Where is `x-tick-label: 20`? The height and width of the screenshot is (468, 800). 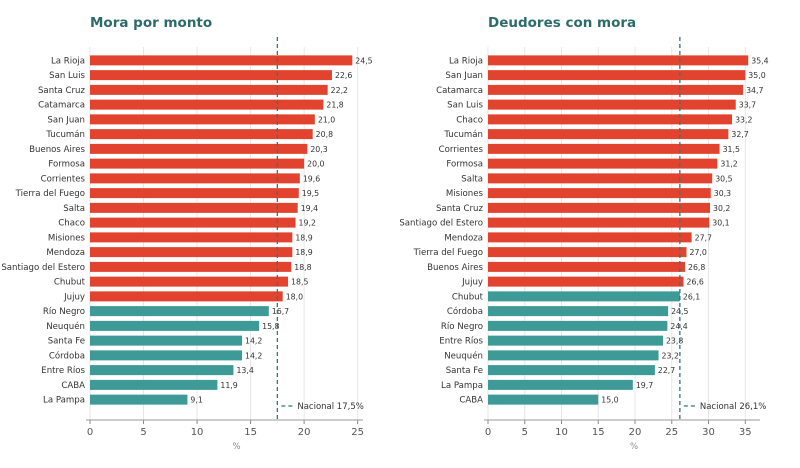 x-tick-label: 20 is located at coordinates (635, 432).